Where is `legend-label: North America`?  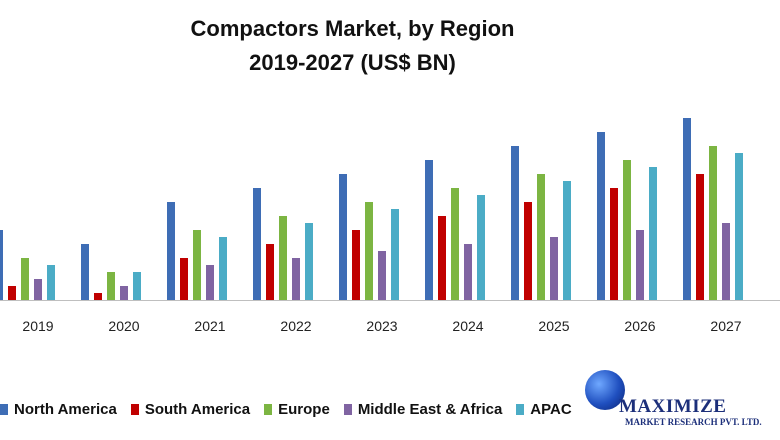
legend-label: North America is located at coordinates (65, 409).